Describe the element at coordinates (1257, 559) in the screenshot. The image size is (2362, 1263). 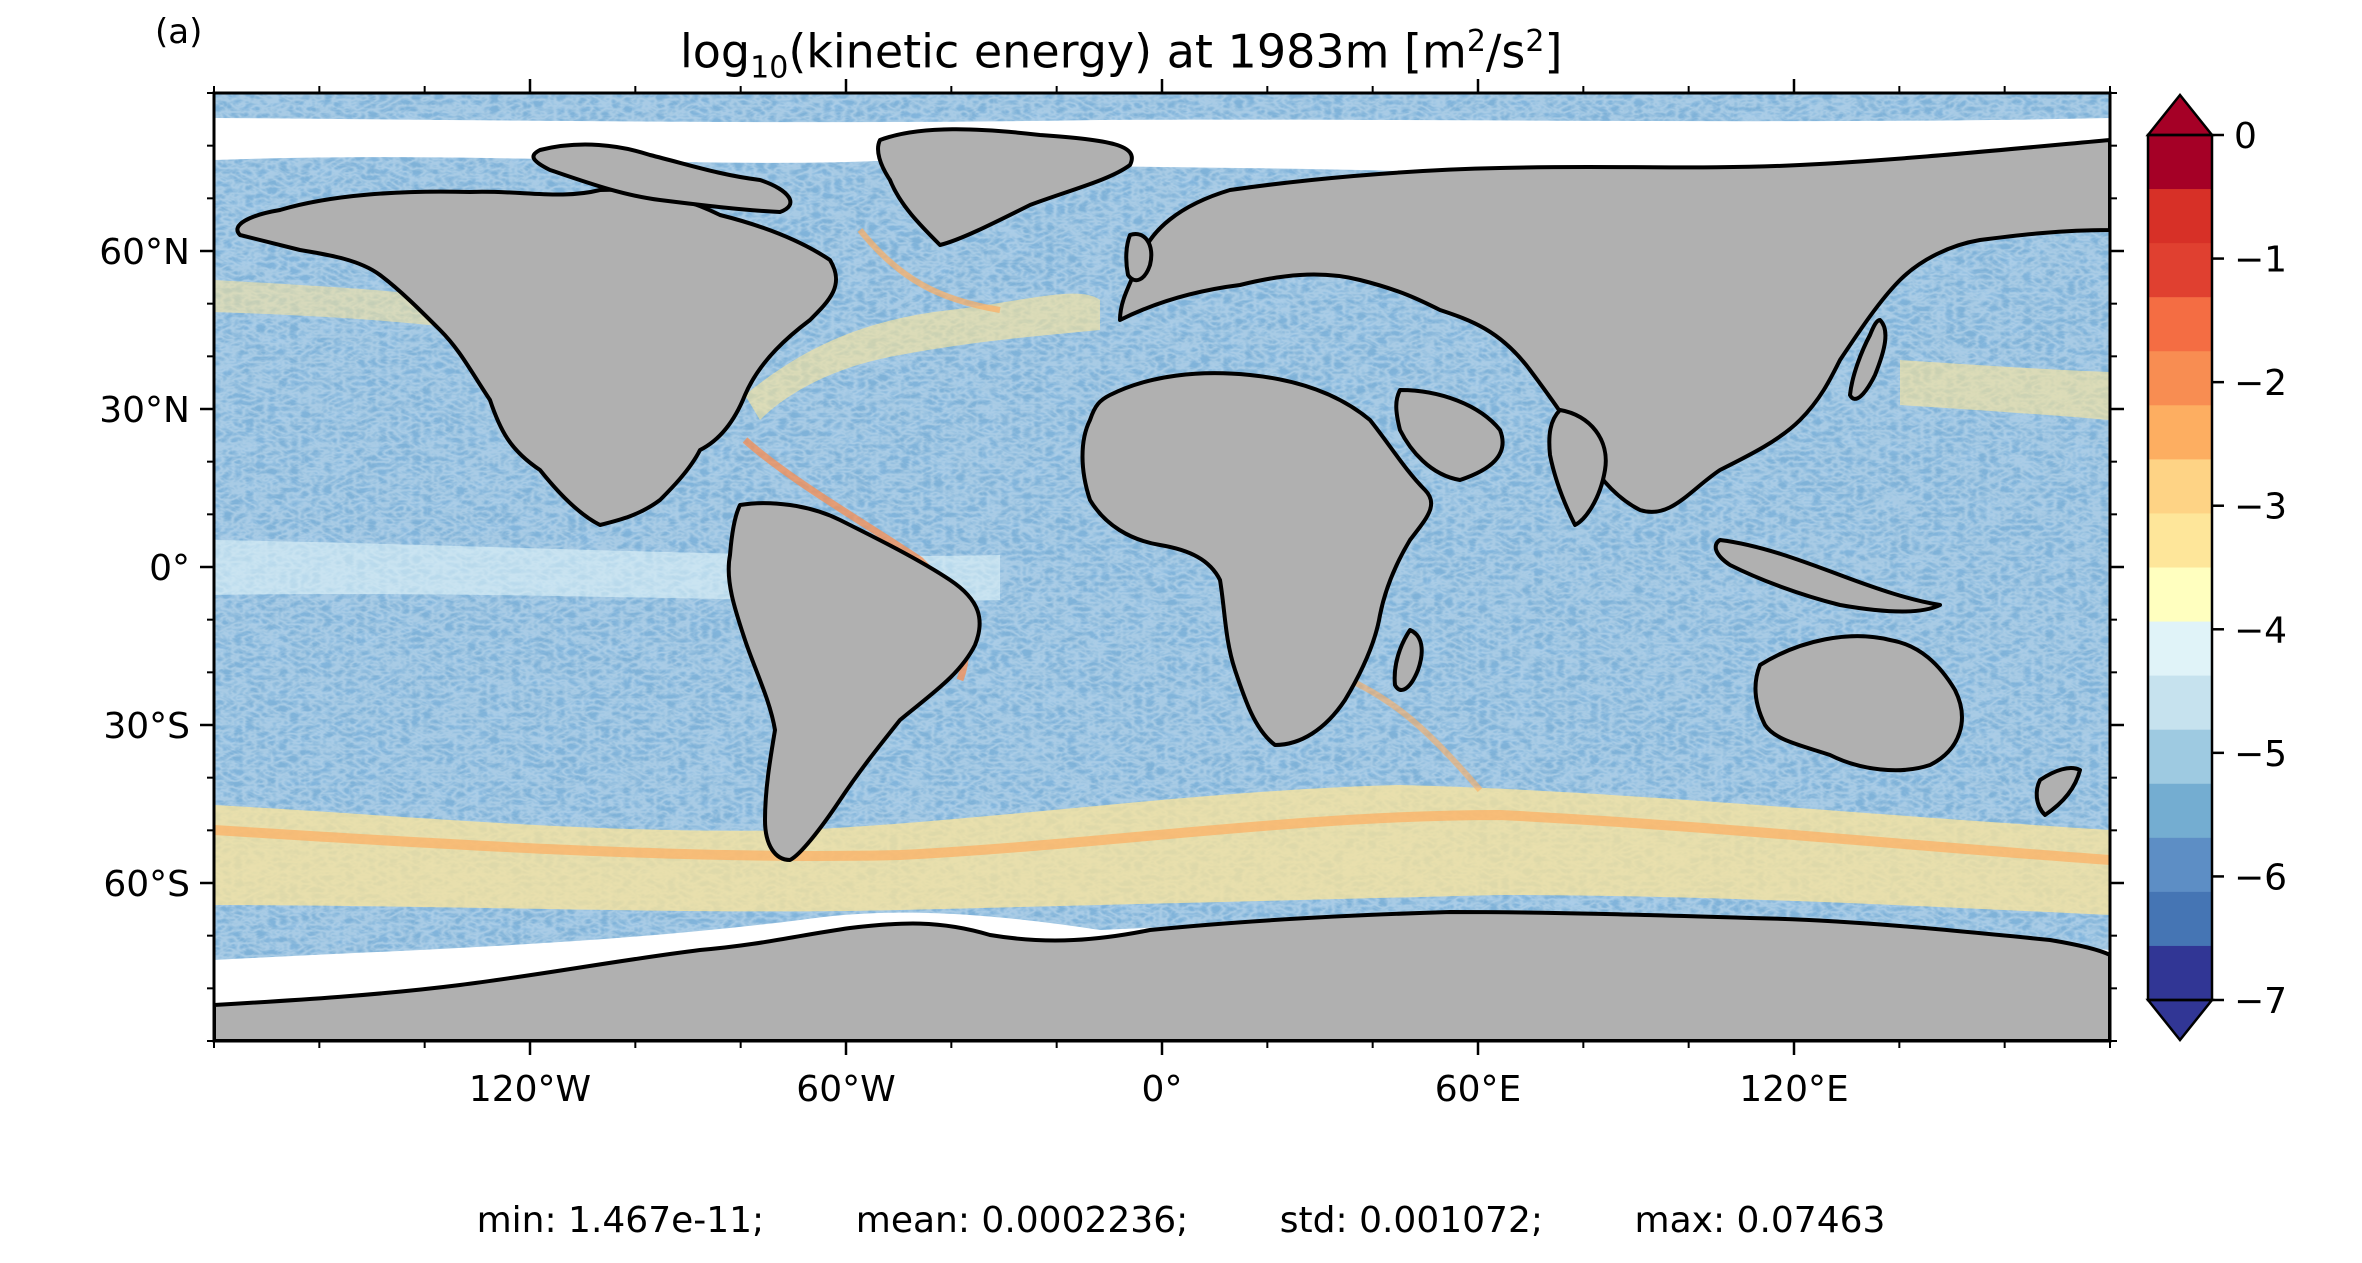
I see `land-africa` at that location.